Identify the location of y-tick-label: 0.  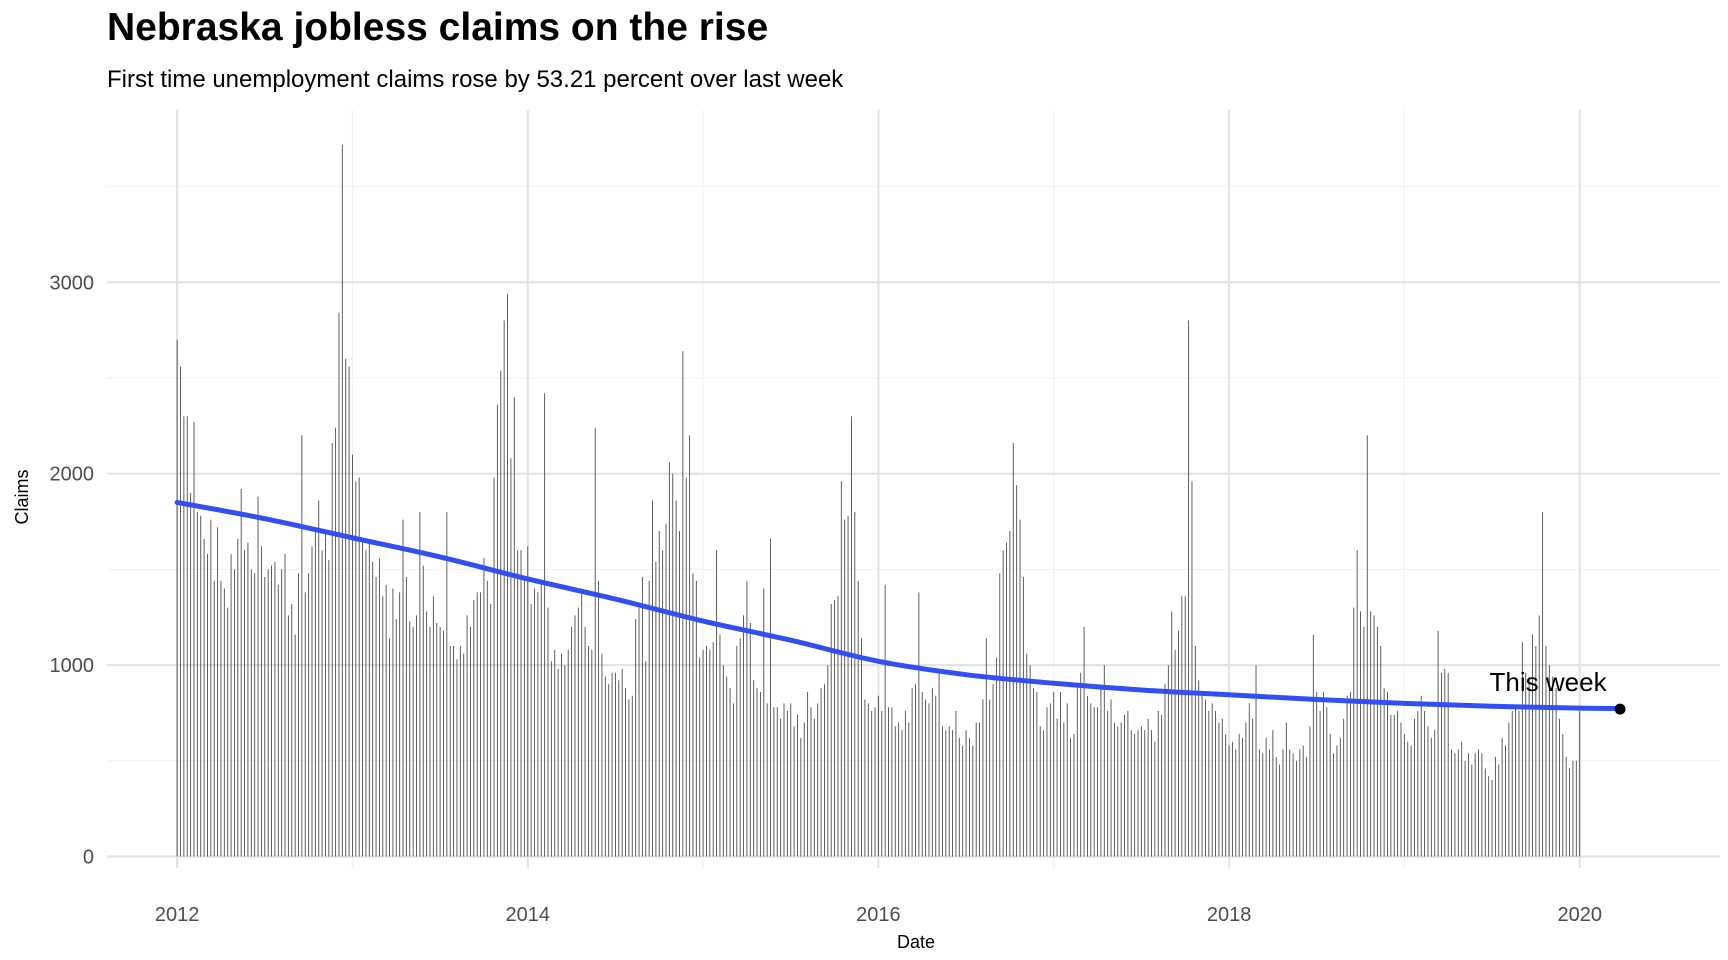
(88, 858).